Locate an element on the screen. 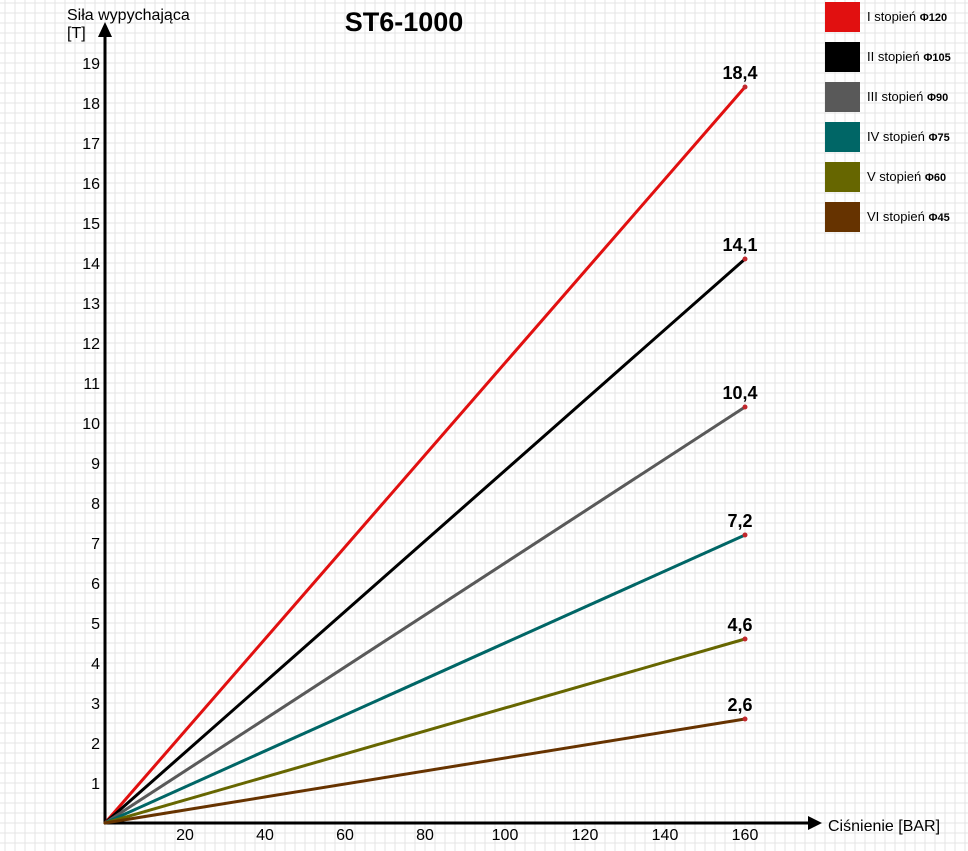 Image resolution: width=968 pixels, height=851 pixels. legend-item: II stopień Φ105 is located at coordinates (896, 57).